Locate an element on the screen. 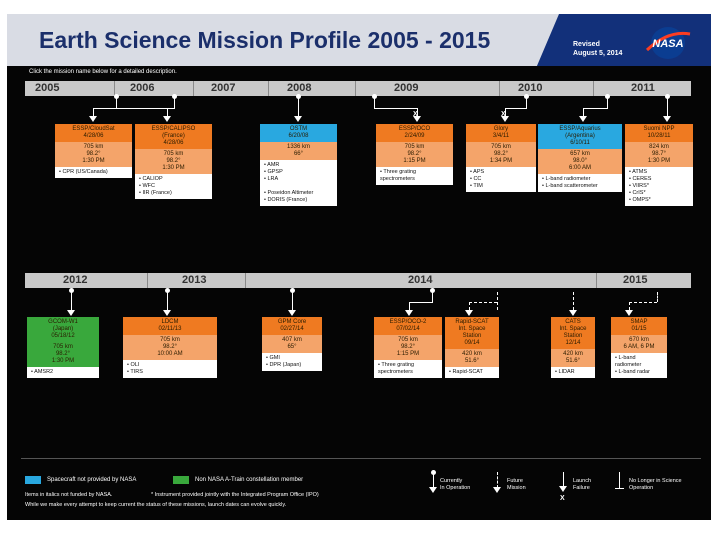 The image size is (720, 540). timeline-top: 2005 2006 2007 2008 2009 2010 2011 is located at coordinates (358, 88).